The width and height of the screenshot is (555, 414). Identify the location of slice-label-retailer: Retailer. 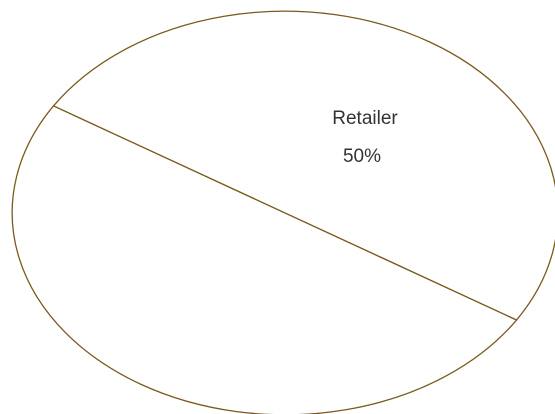
(365, 118).